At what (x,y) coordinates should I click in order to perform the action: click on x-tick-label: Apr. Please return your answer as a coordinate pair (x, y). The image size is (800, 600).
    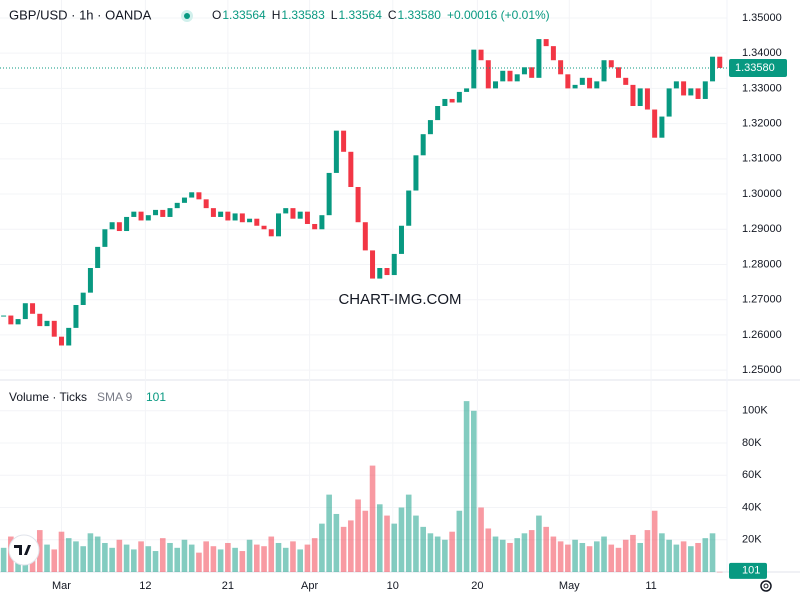
    Looking at the image, I should click on (309, 586).